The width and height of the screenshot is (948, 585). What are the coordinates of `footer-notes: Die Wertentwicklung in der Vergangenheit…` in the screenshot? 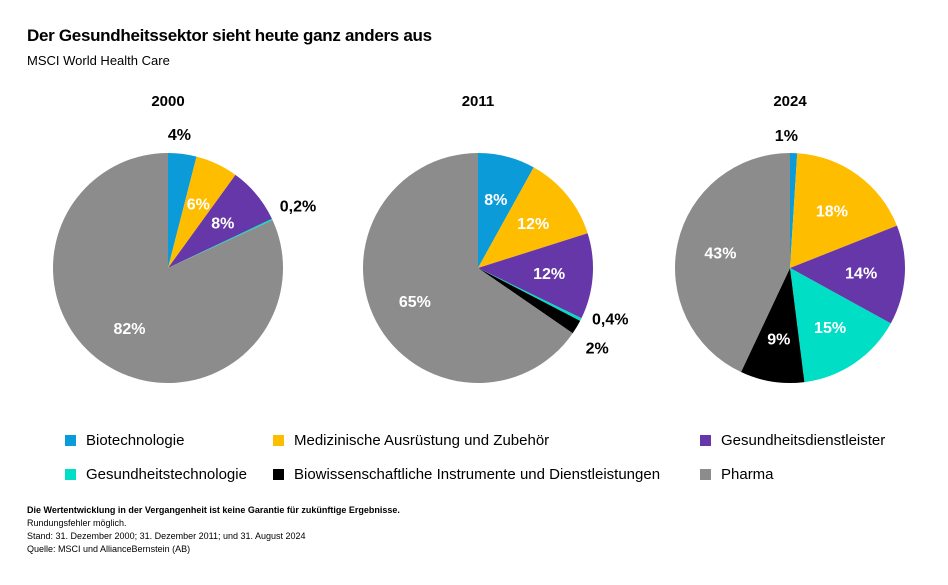 It's located at (213, 530).